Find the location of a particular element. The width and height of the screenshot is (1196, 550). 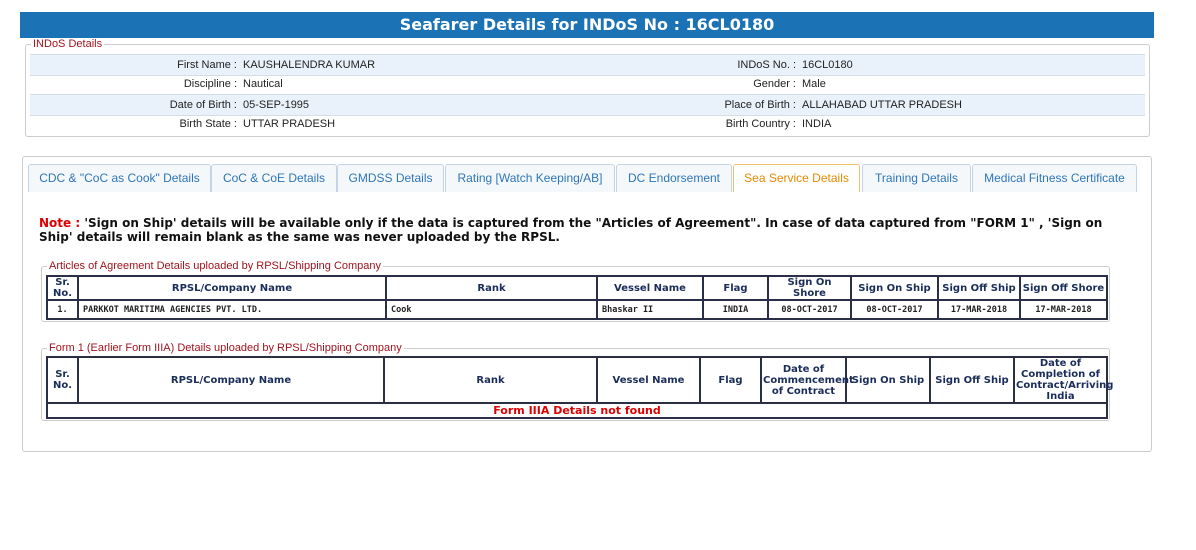

tab: Rating [Watch Keeping/AB] is located at coordinates (530, 178).